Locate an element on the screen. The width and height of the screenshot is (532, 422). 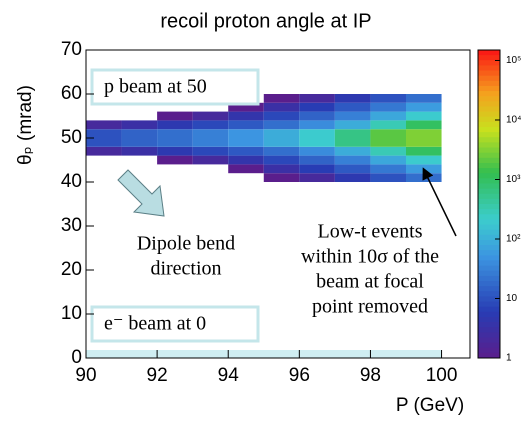
annotation: within 10σ of the is located at coordinates (370, 257).